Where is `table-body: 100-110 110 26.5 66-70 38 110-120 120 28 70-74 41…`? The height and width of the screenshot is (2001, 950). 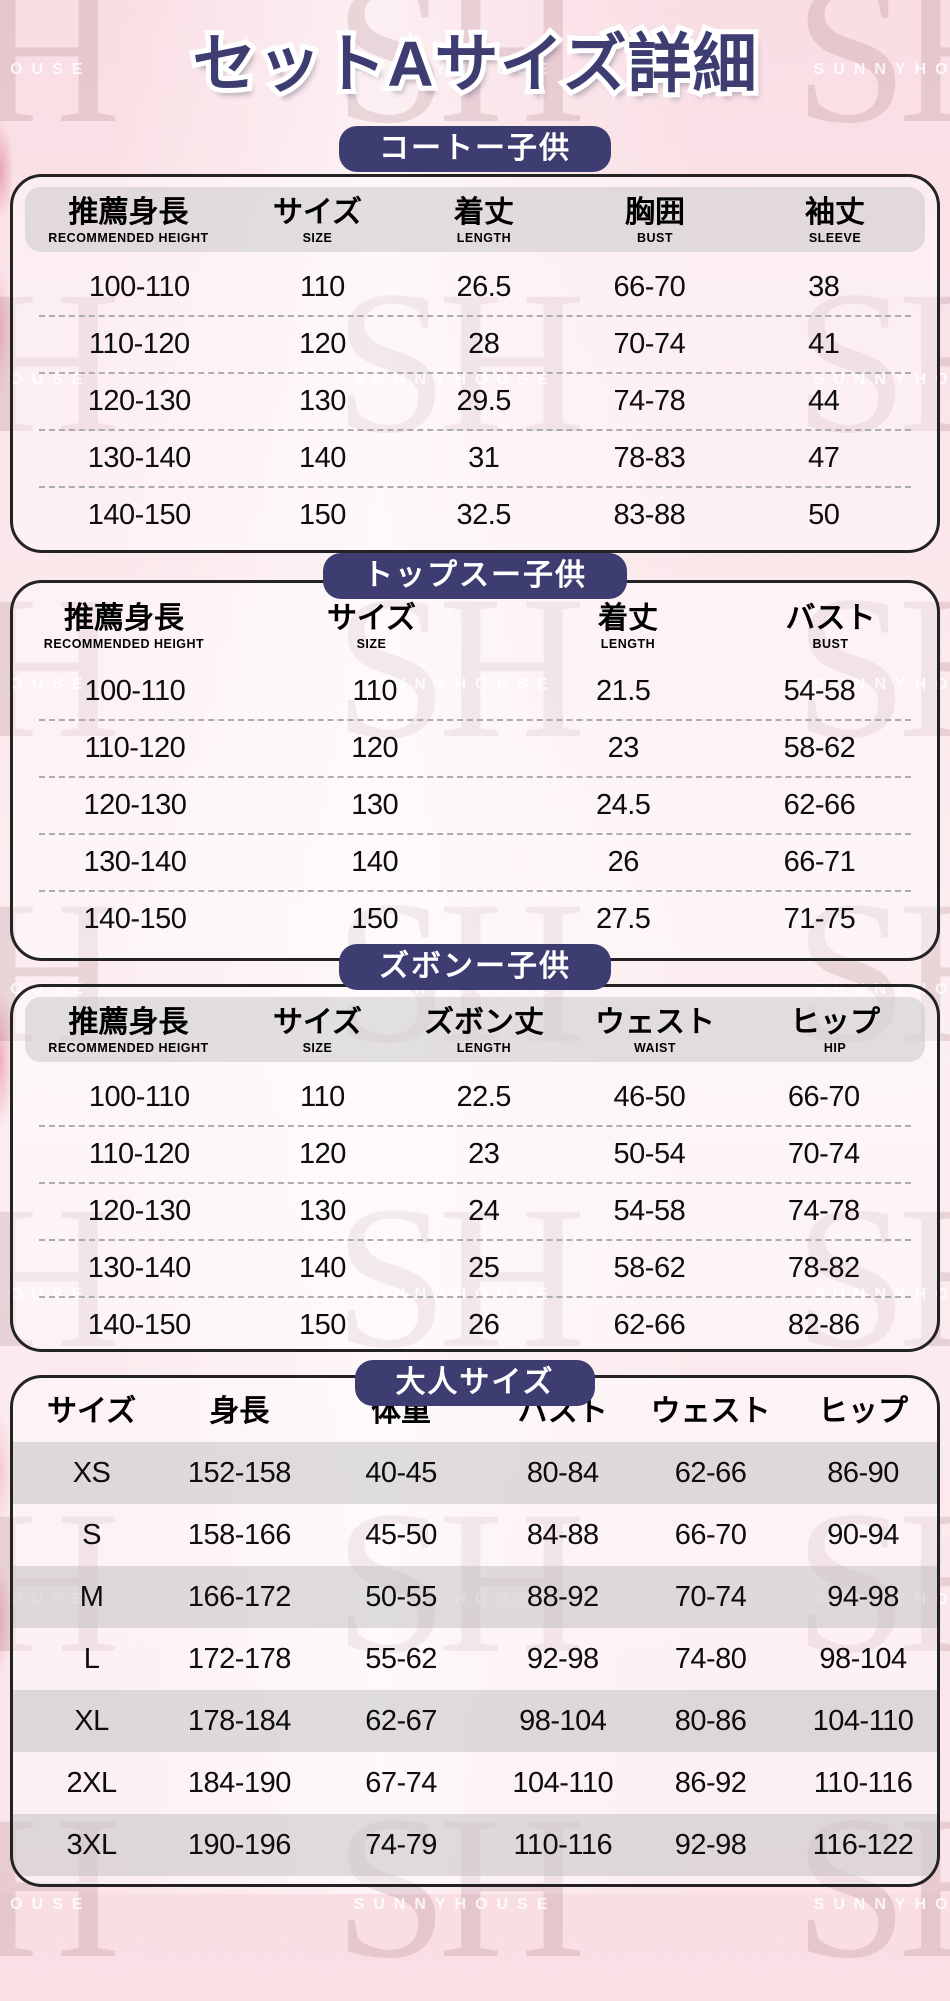
table-body: 100-110 110 26.5 66-70 38 110-120 120 28 70-74 41… is located at coordinates (475, 401).